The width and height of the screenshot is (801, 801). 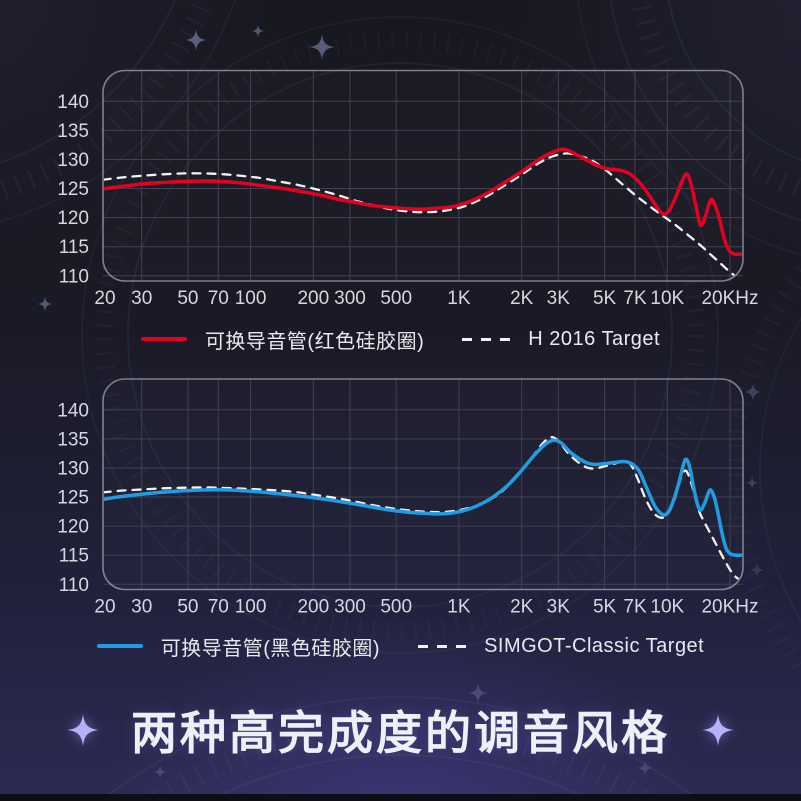 I want to click on footer-title-row: 两种高完成度的调音风格, so click(x=400, y=730).